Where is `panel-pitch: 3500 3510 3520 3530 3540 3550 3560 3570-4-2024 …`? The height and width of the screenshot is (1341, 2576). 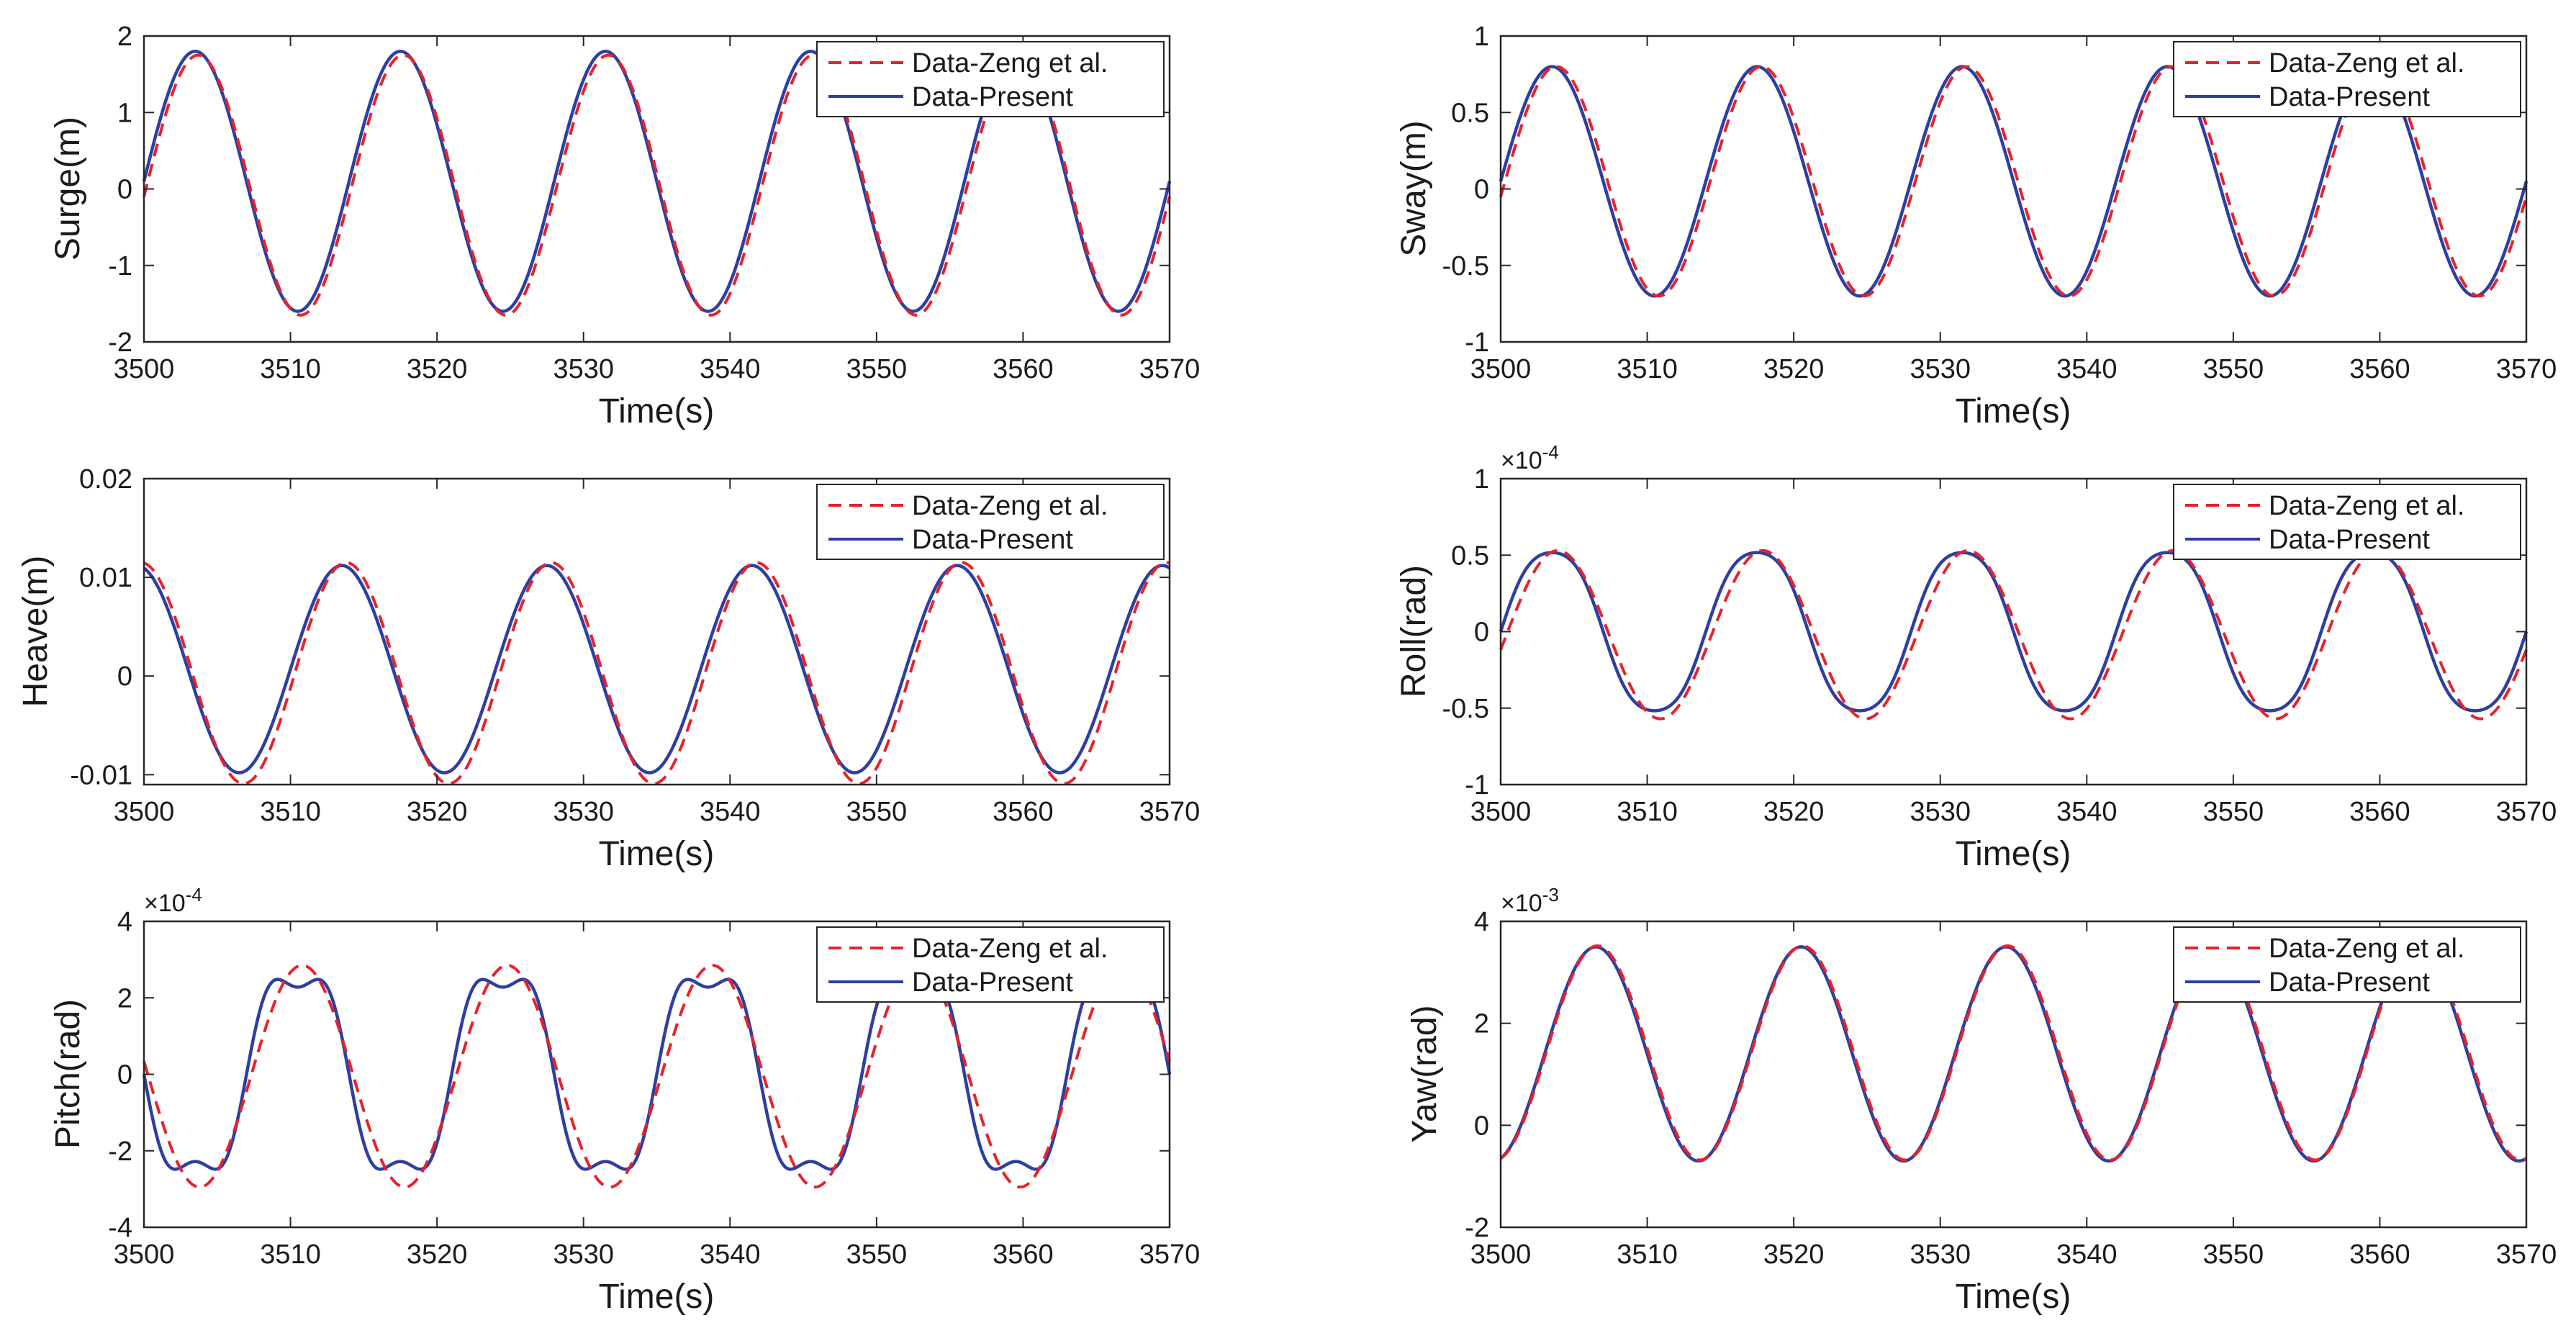 panel-pitch: 3500 3510 3520 3530 3540 3550 3560 3570-4-2024 … is located at coordinates (625, 1100).